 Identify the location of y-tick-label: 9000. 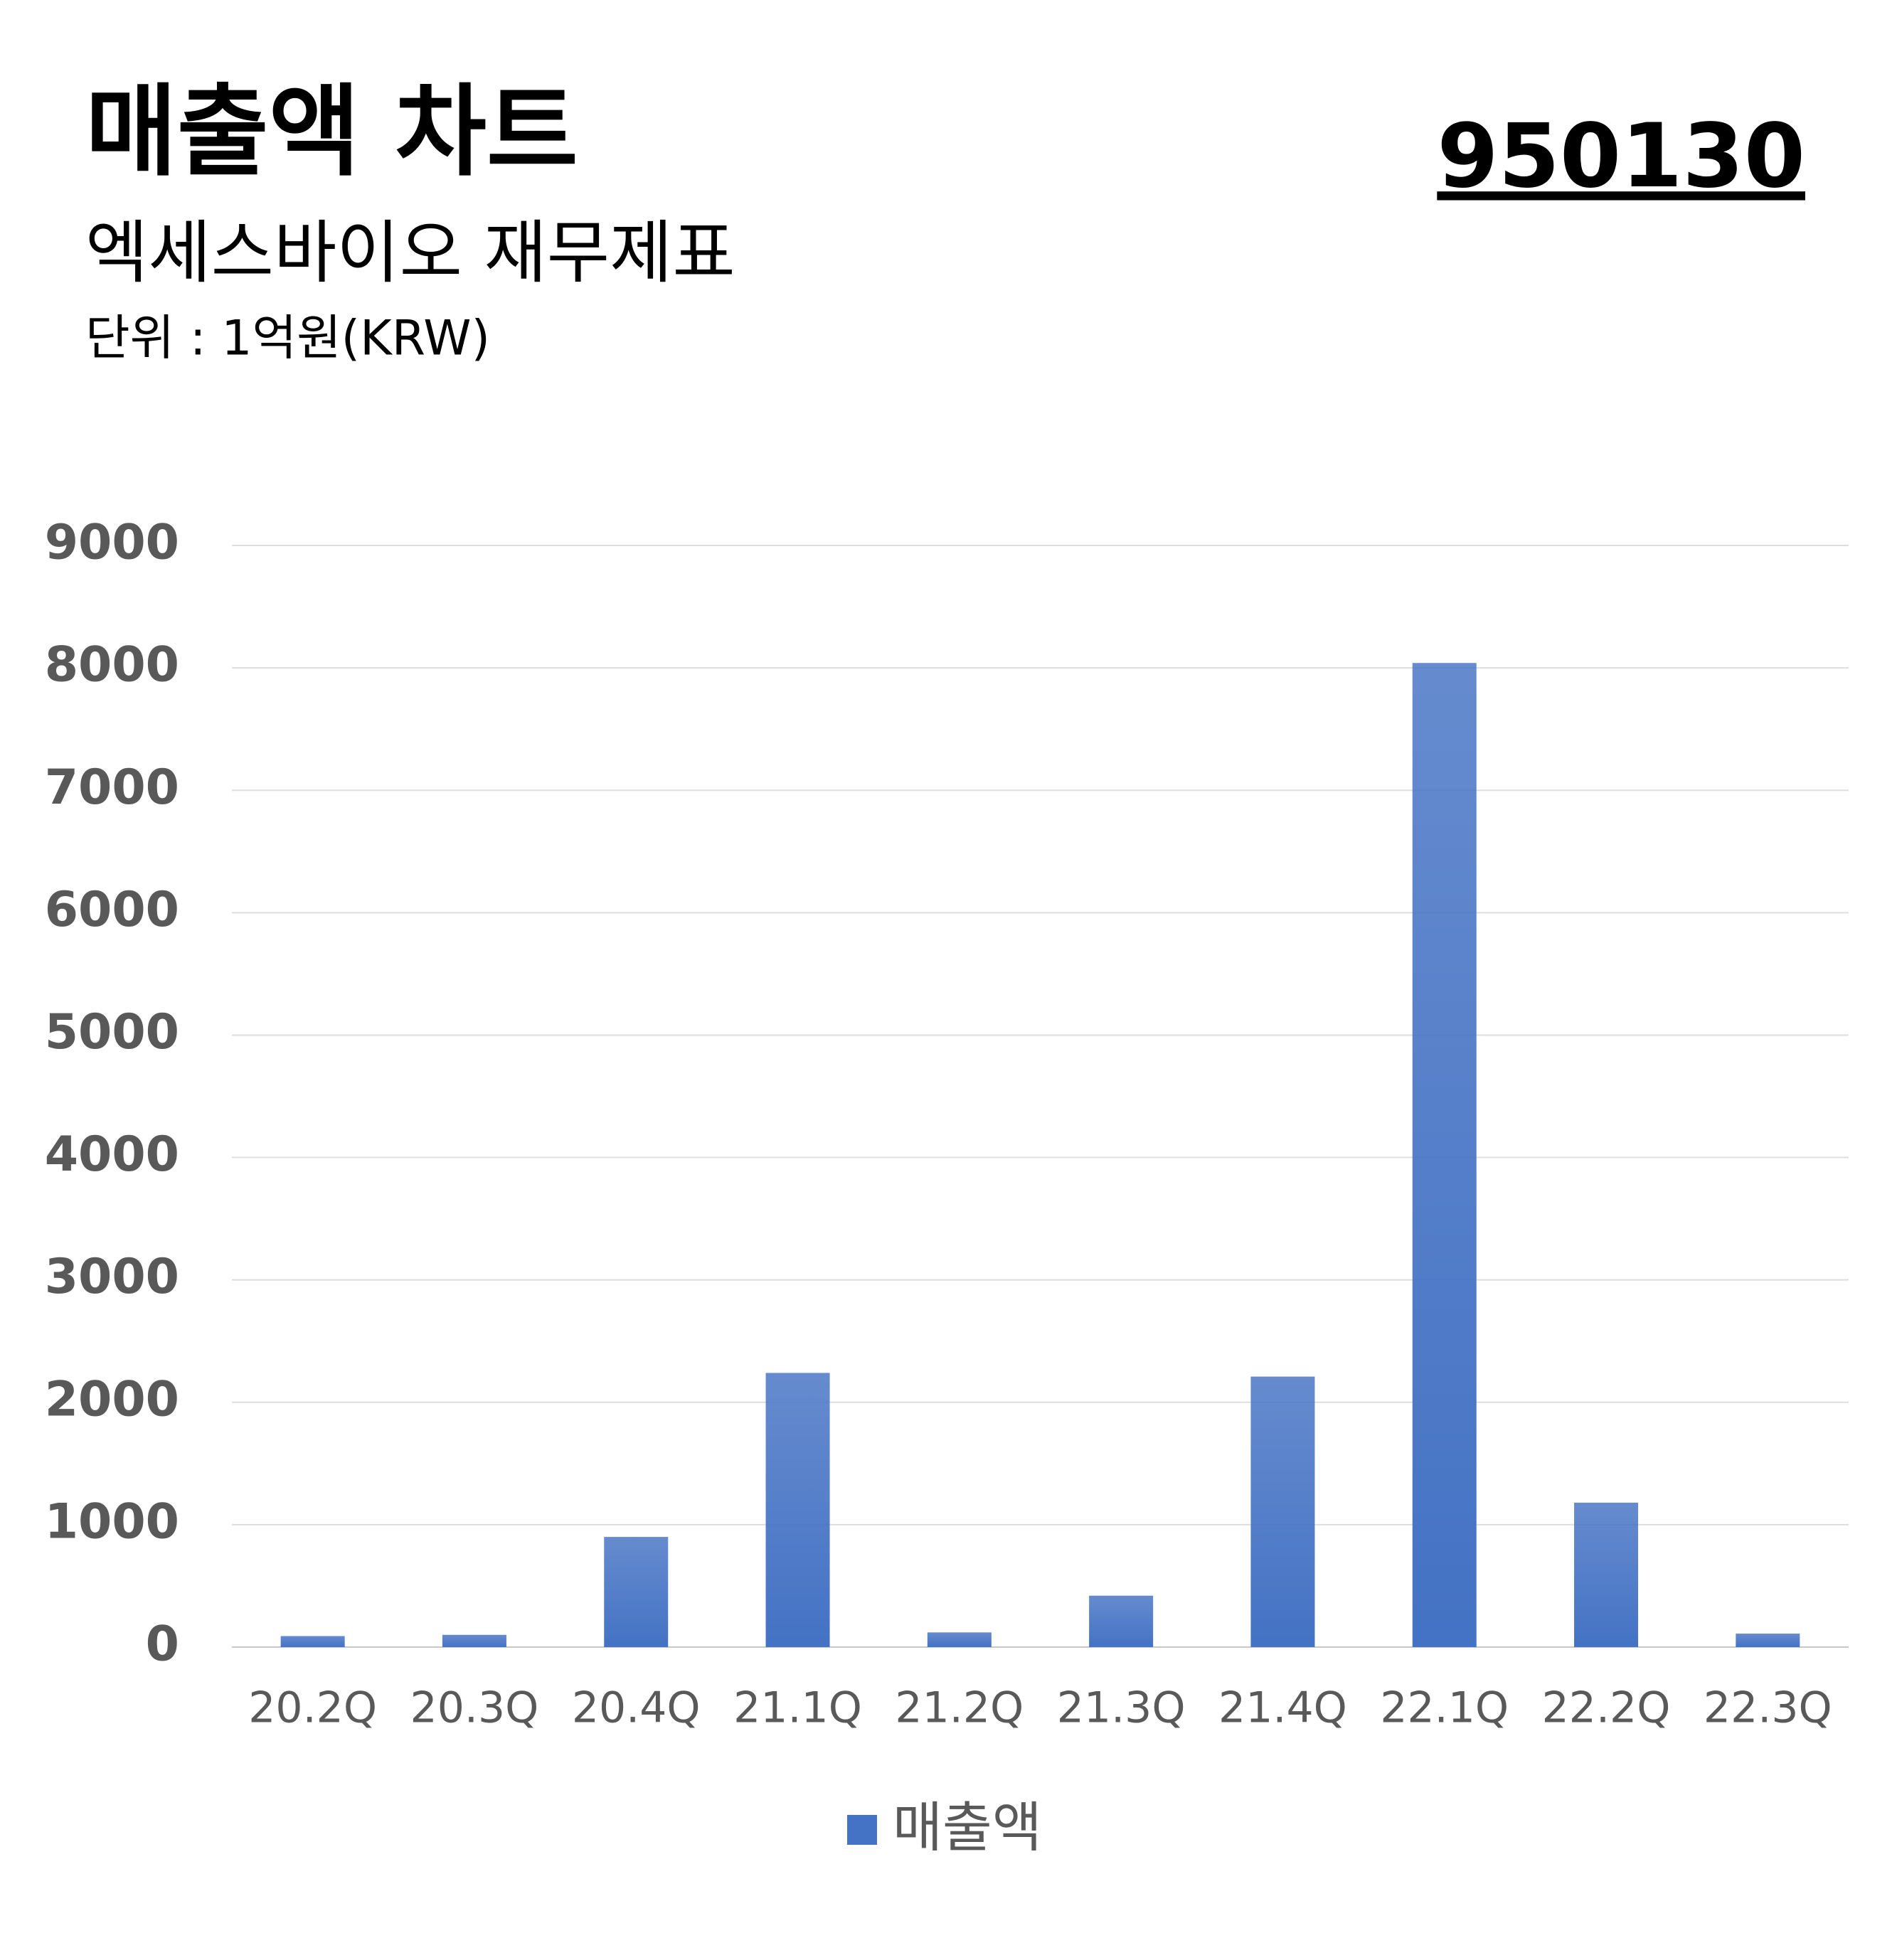
(112, 543).